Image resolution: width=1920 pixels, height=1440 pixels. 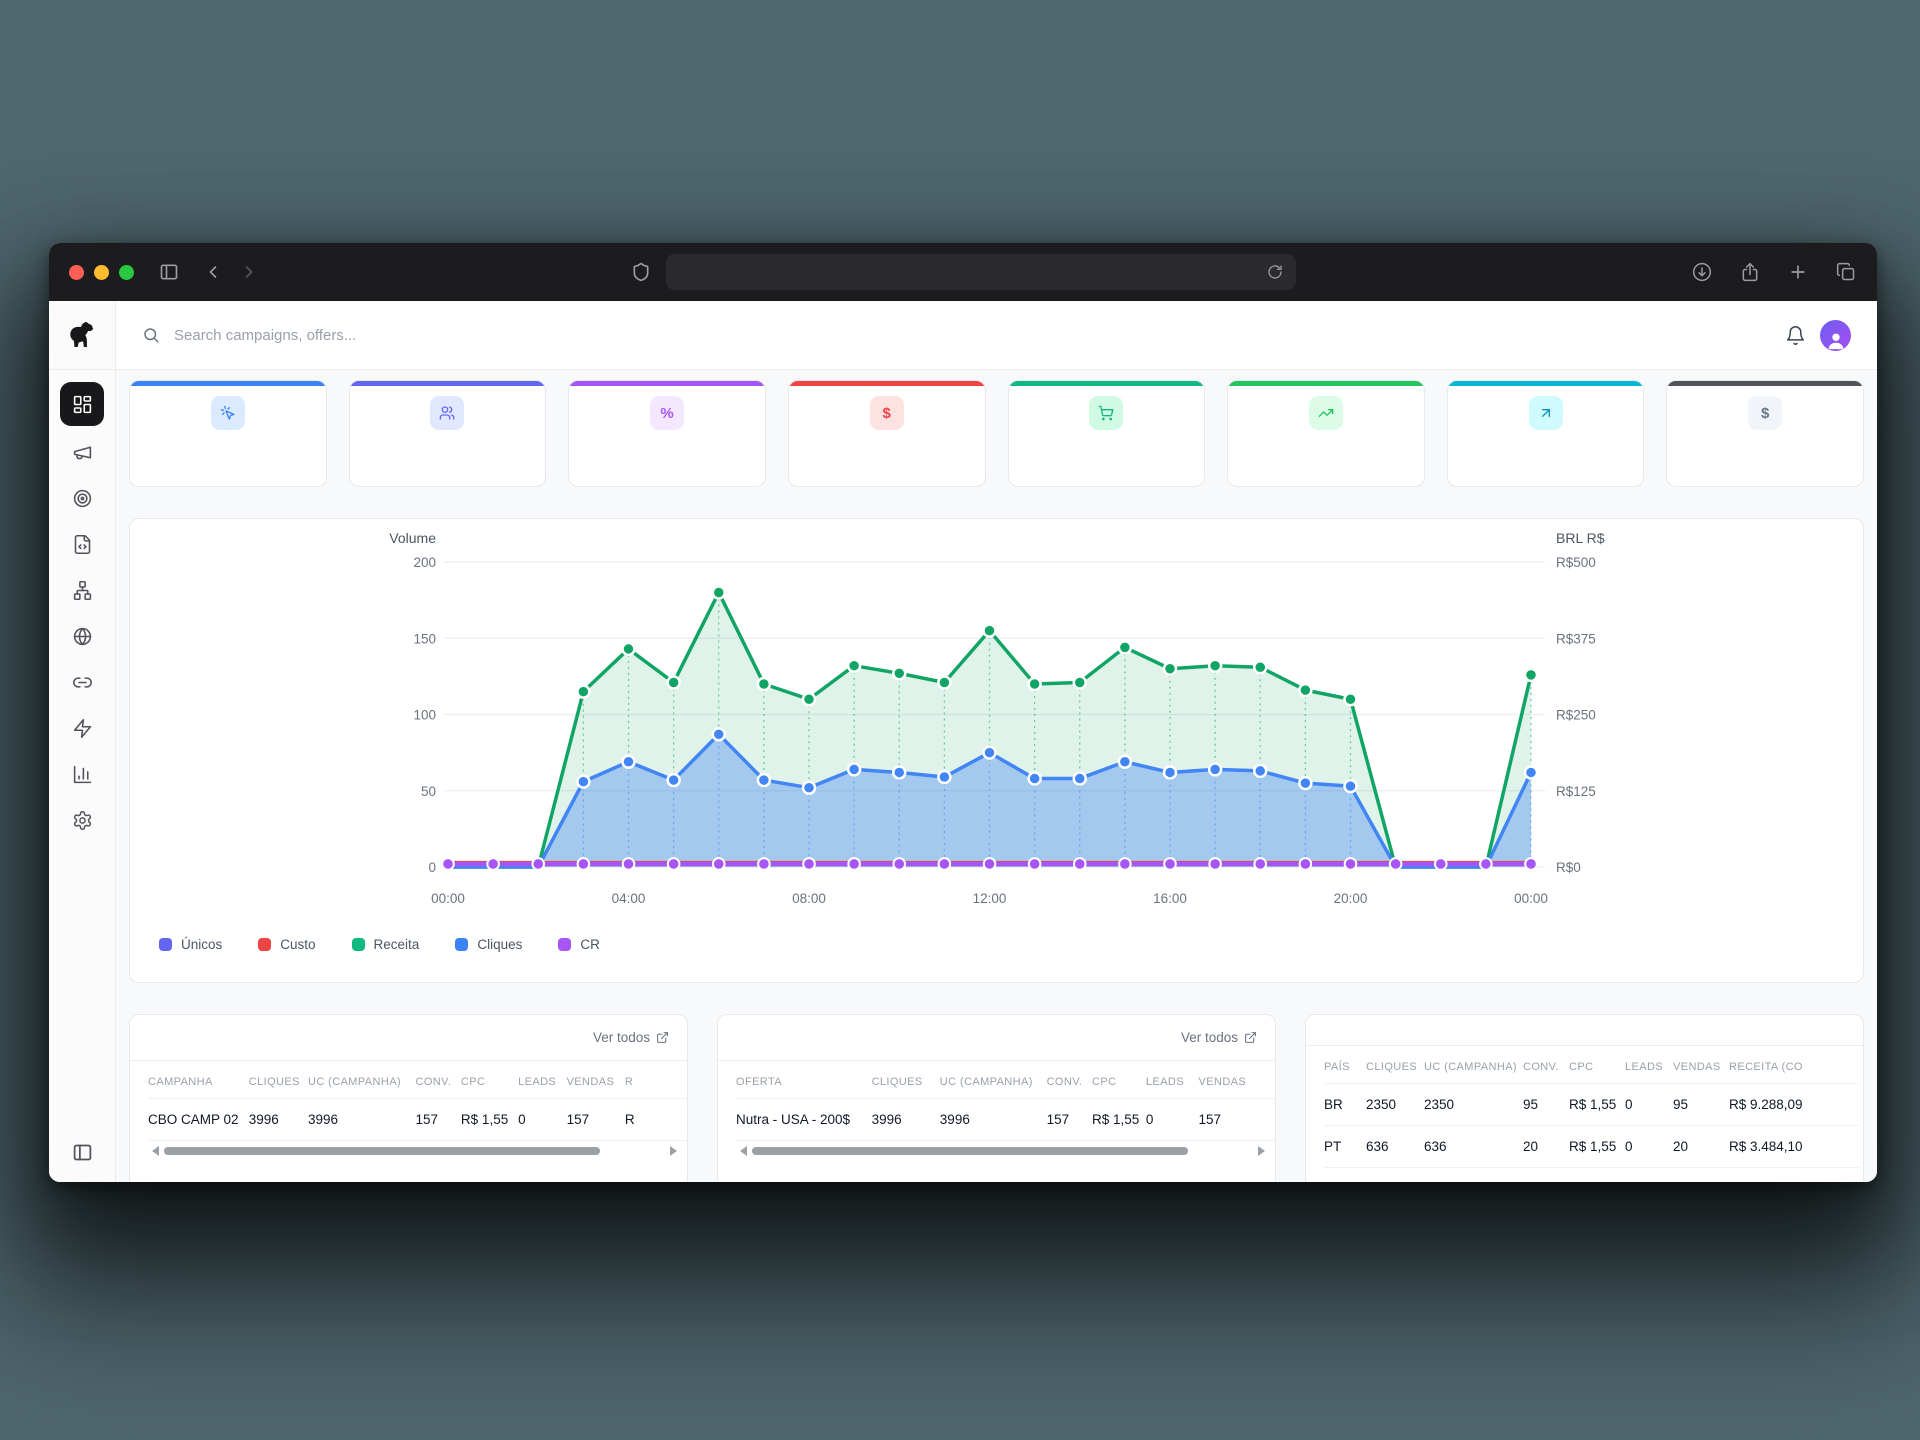 I want to click on sidebar-item-campaigns, so click(x=82, y=452).